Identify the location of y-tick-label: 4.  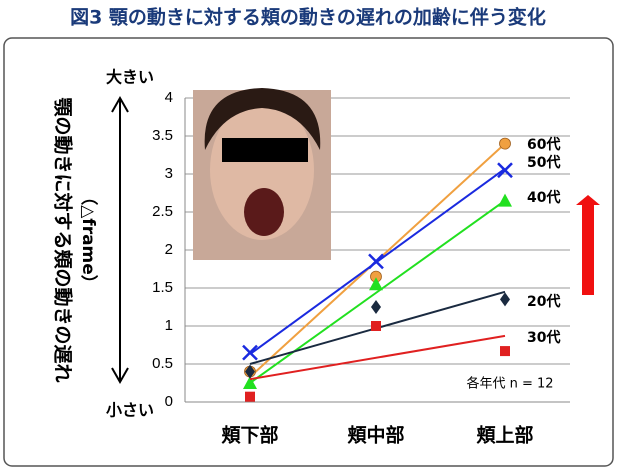
(169, 97).